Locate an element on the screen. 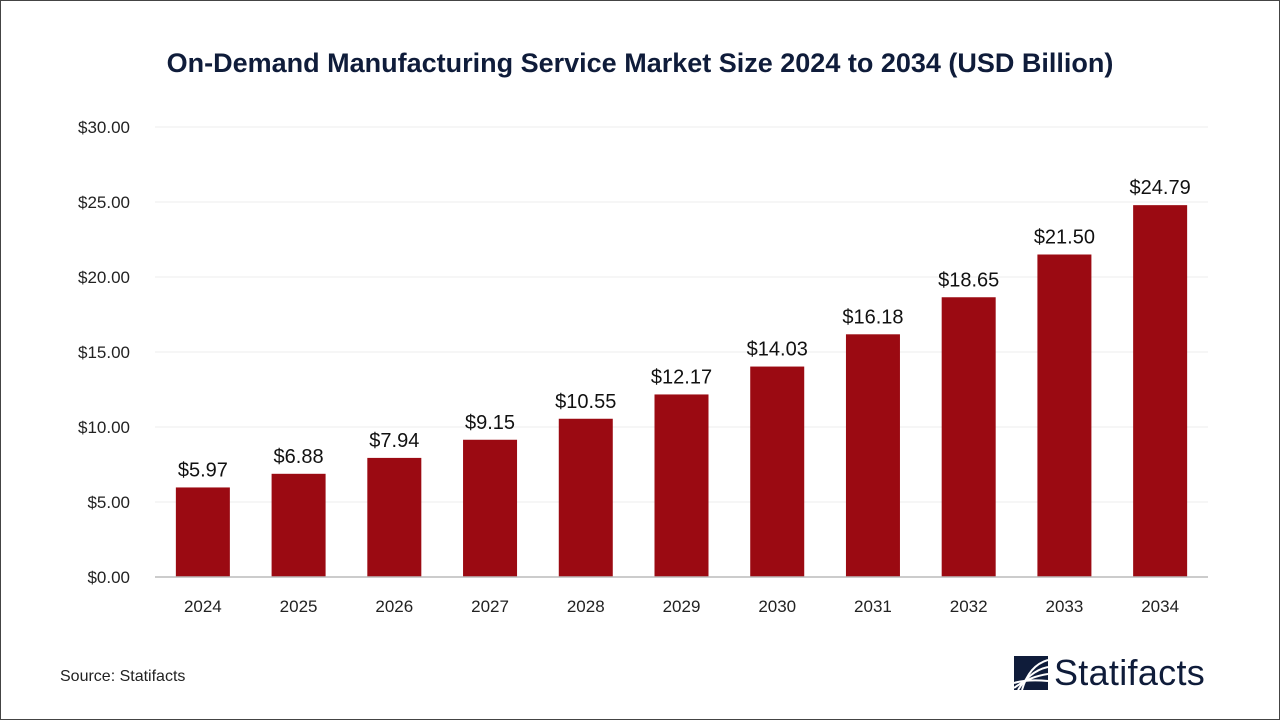  x-tick-label: 2033 is located at coordinates (1064, 606).